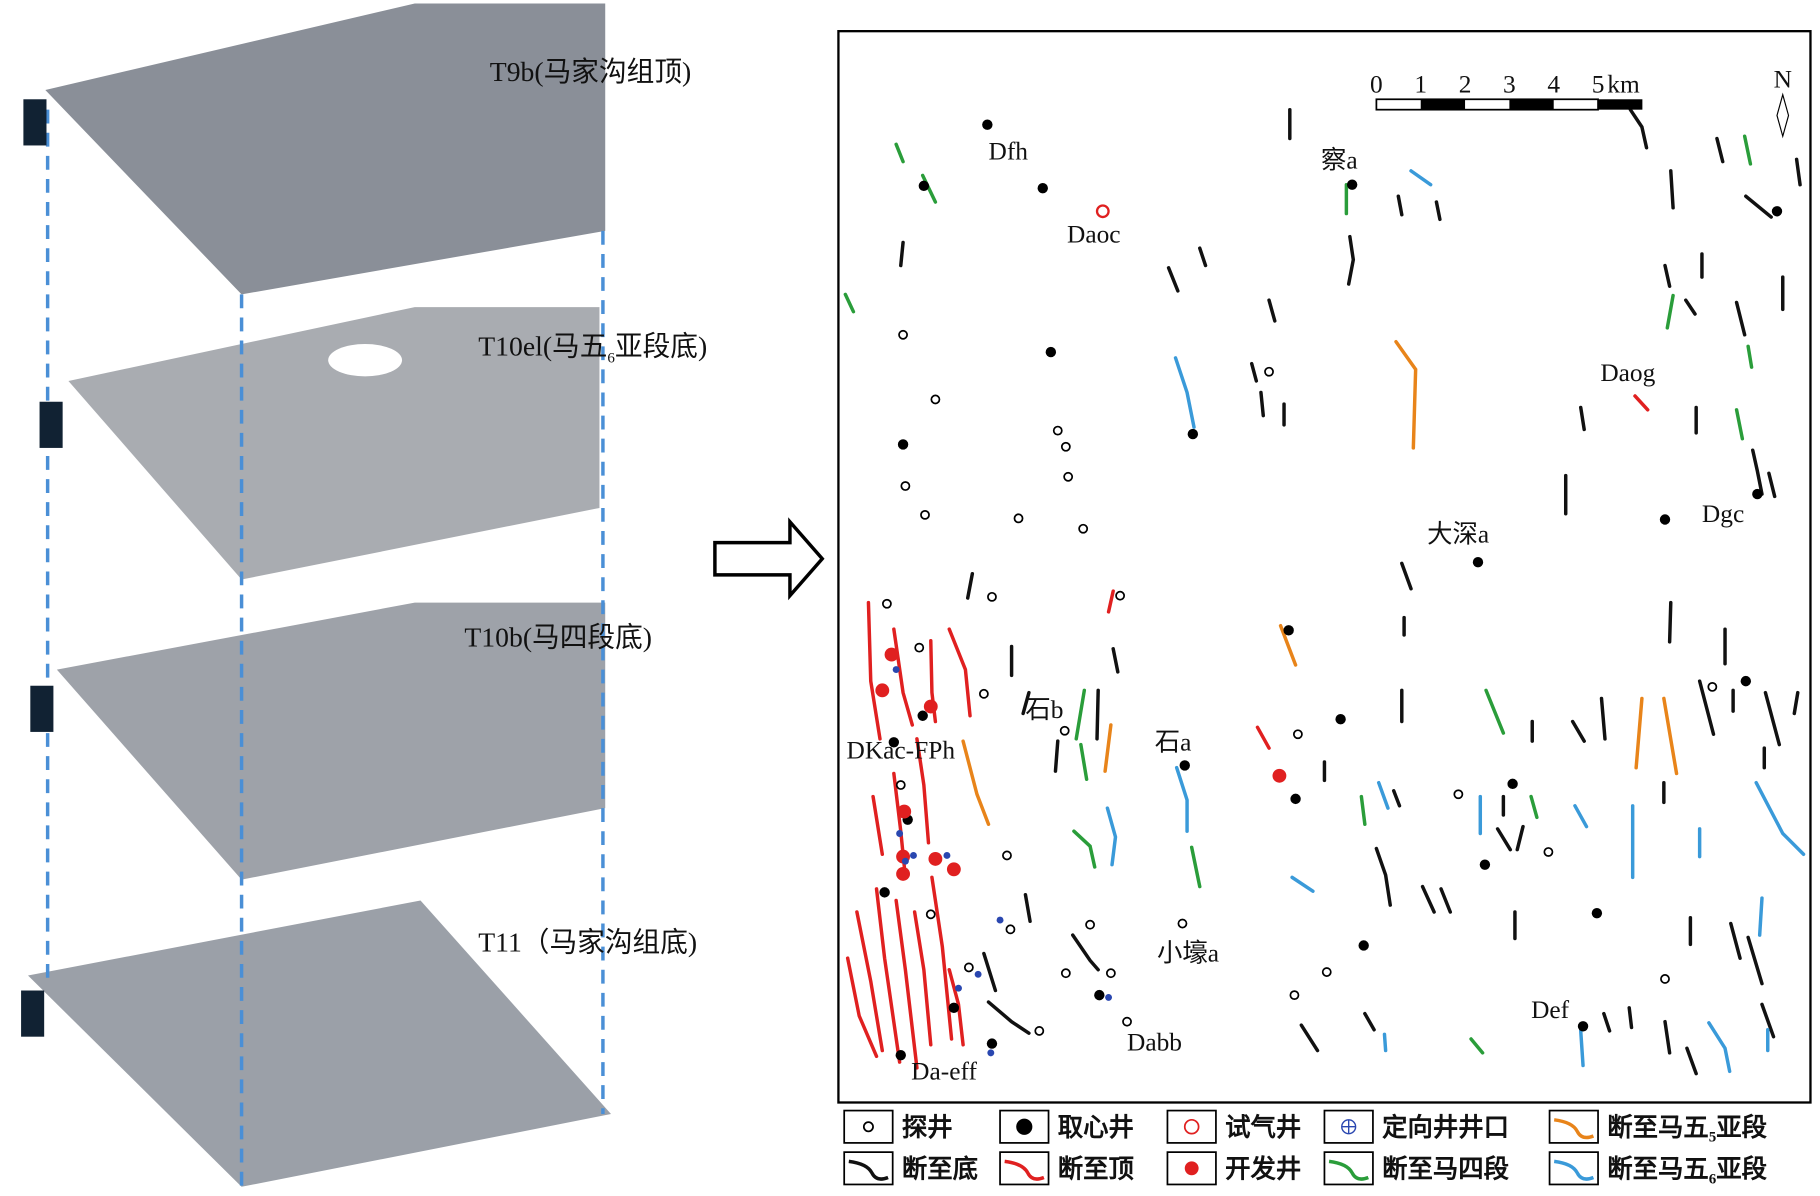 The image size is (1820, 1196). I want to click on legend-label: 试气井, so click(1263, 1127).